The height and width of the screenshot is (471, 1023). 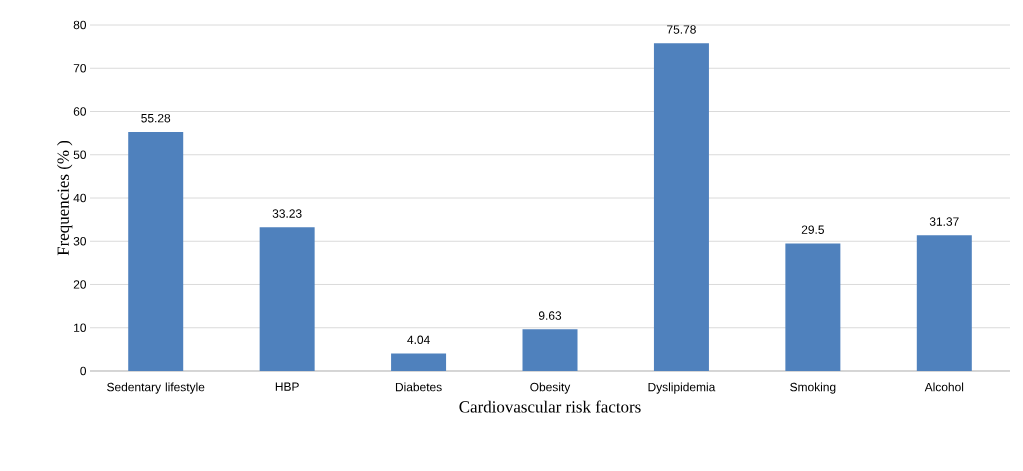 I want to click on data-label: 31.37, so click(x=944, y=221).